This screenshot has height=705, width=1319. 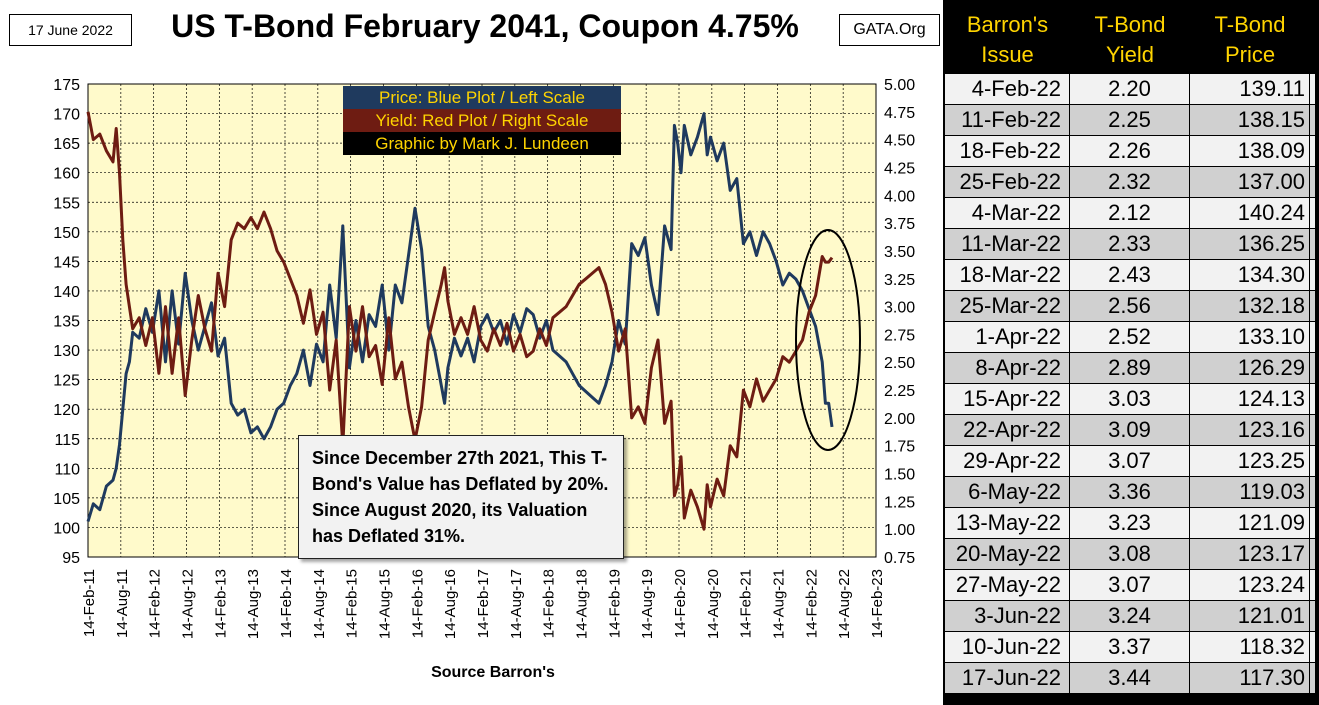 I want to click on y-right-tick-label: 2.50, so click(x=899, y=363).